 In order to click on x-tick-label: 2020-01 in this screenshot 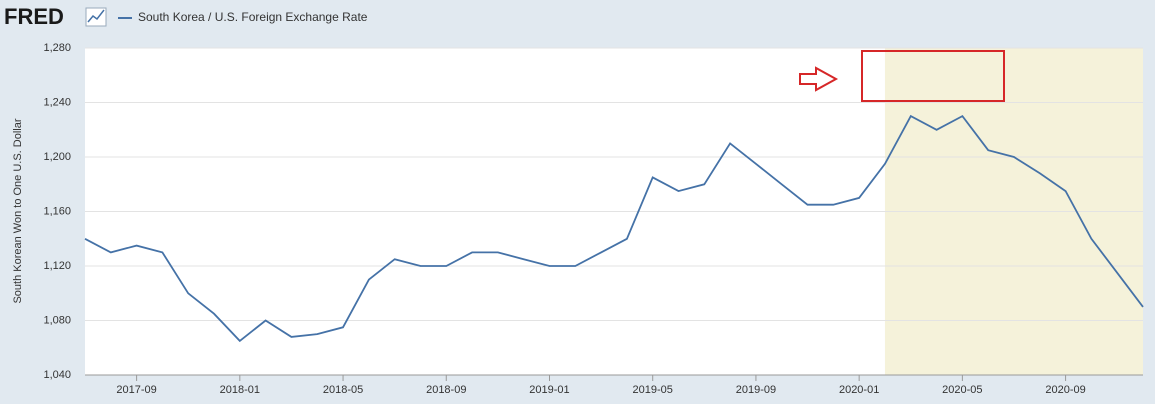, I will do `click(859, 390)`.